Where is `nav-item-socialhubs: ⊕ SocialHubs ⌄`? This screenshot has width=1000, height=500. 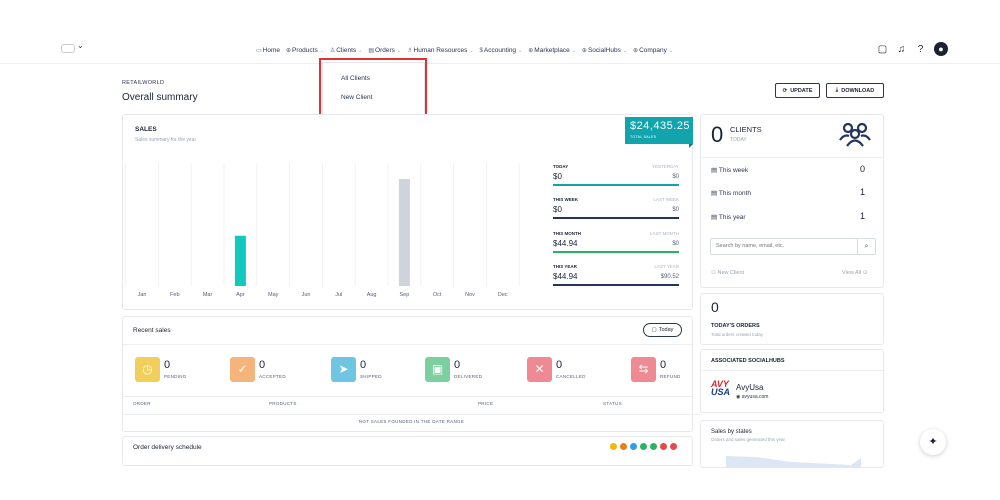 nav-item-socialhubs: ⊕ SocialHubs ⌄ is located at coordinates (604, 50).